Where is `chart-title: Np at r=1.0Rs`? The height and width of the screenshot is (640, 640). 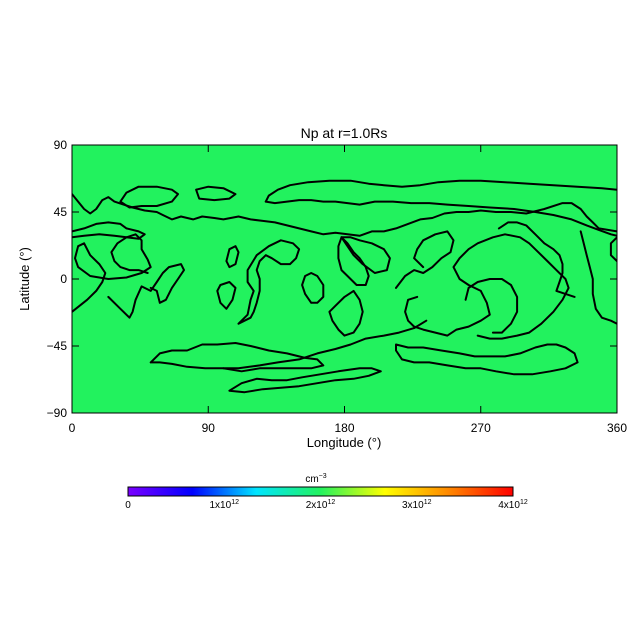 chart-title: Np at r=1.0Rs is located at coordinates (344, 133).